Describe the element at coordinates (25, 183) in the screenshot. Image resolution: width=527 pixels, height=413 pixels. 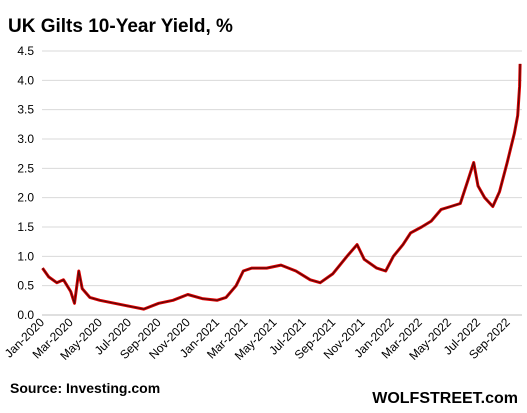
I see `y-axis-ticks: 0.0 0.5 1.0 1.5 2.0 2.5 3.0 3.5 4.0 4.5` at that location.